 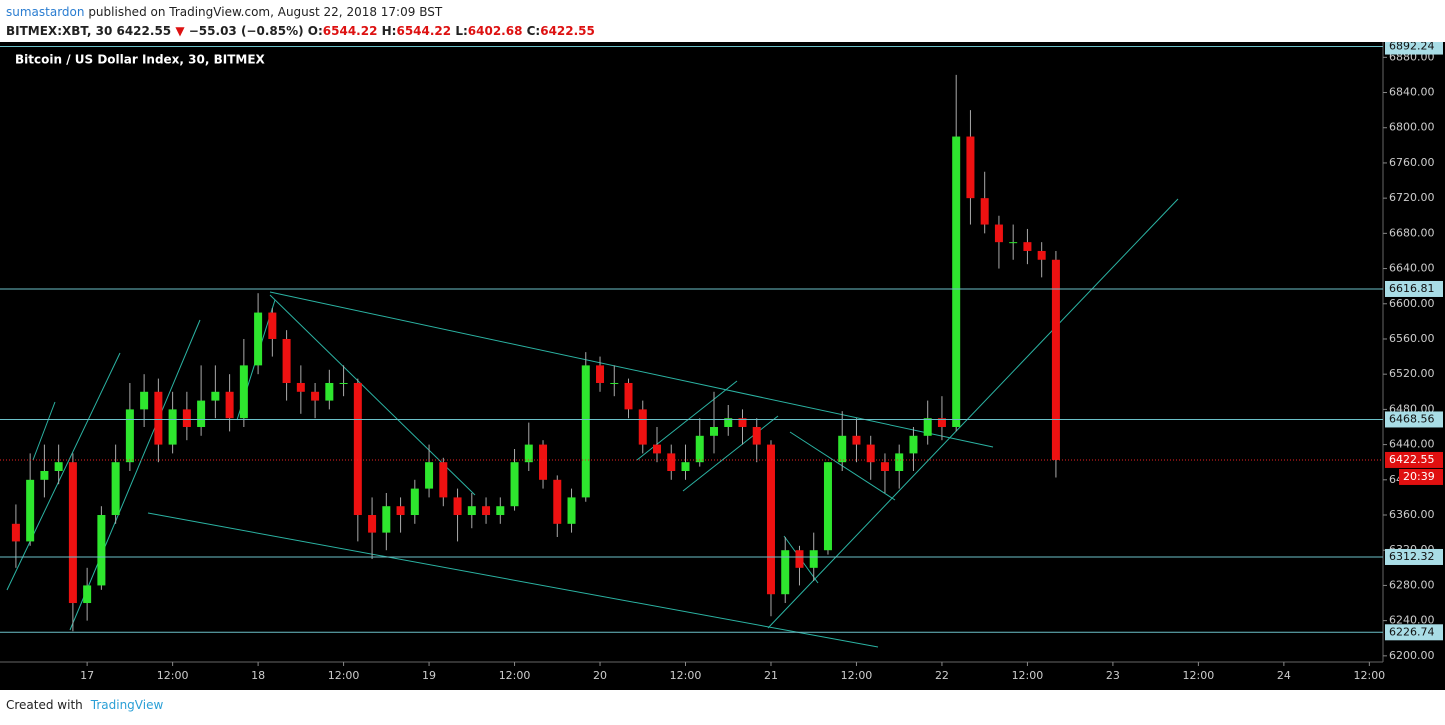 I want to click on y-tick-label: 6280.00, so click(x=1412, y=584).